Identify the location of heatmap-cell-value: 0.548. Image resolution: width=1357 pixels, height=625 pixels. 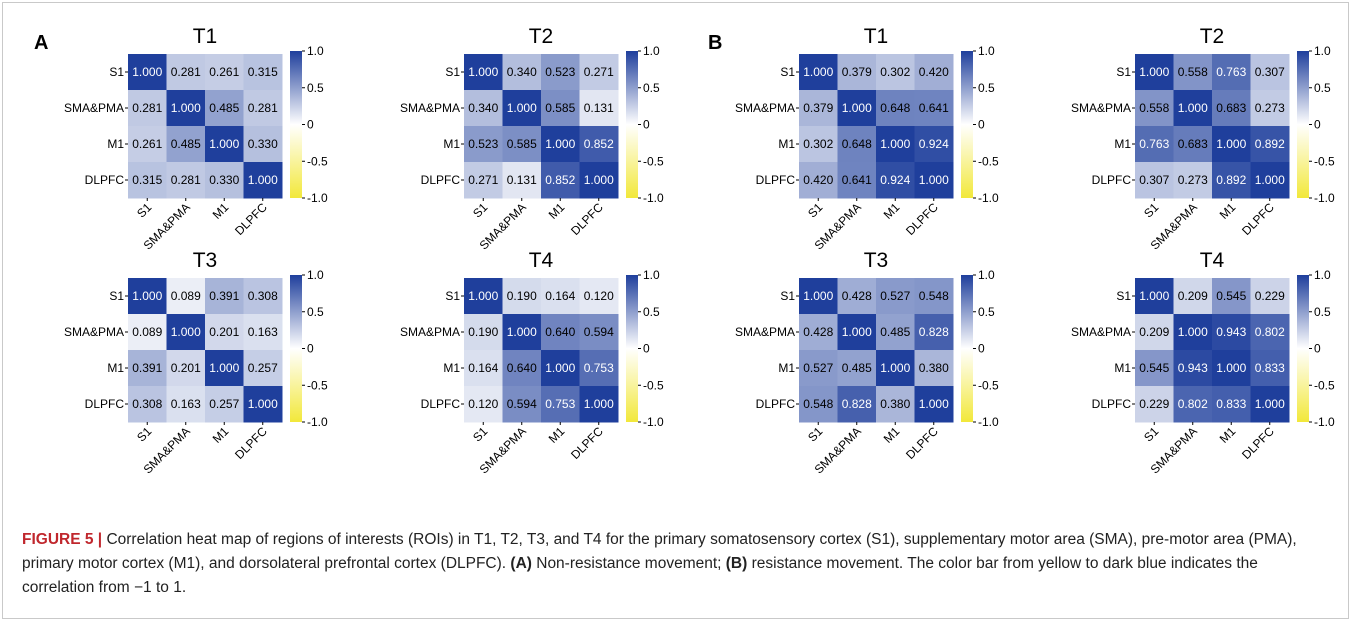
(818, 404).